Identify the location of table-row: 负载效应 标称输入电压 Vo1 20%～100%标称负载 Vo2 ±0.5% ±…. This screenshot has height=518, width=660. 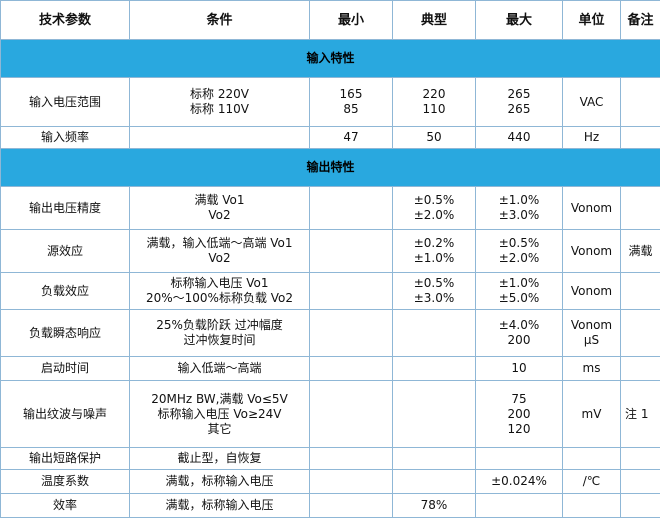
(330, 291).